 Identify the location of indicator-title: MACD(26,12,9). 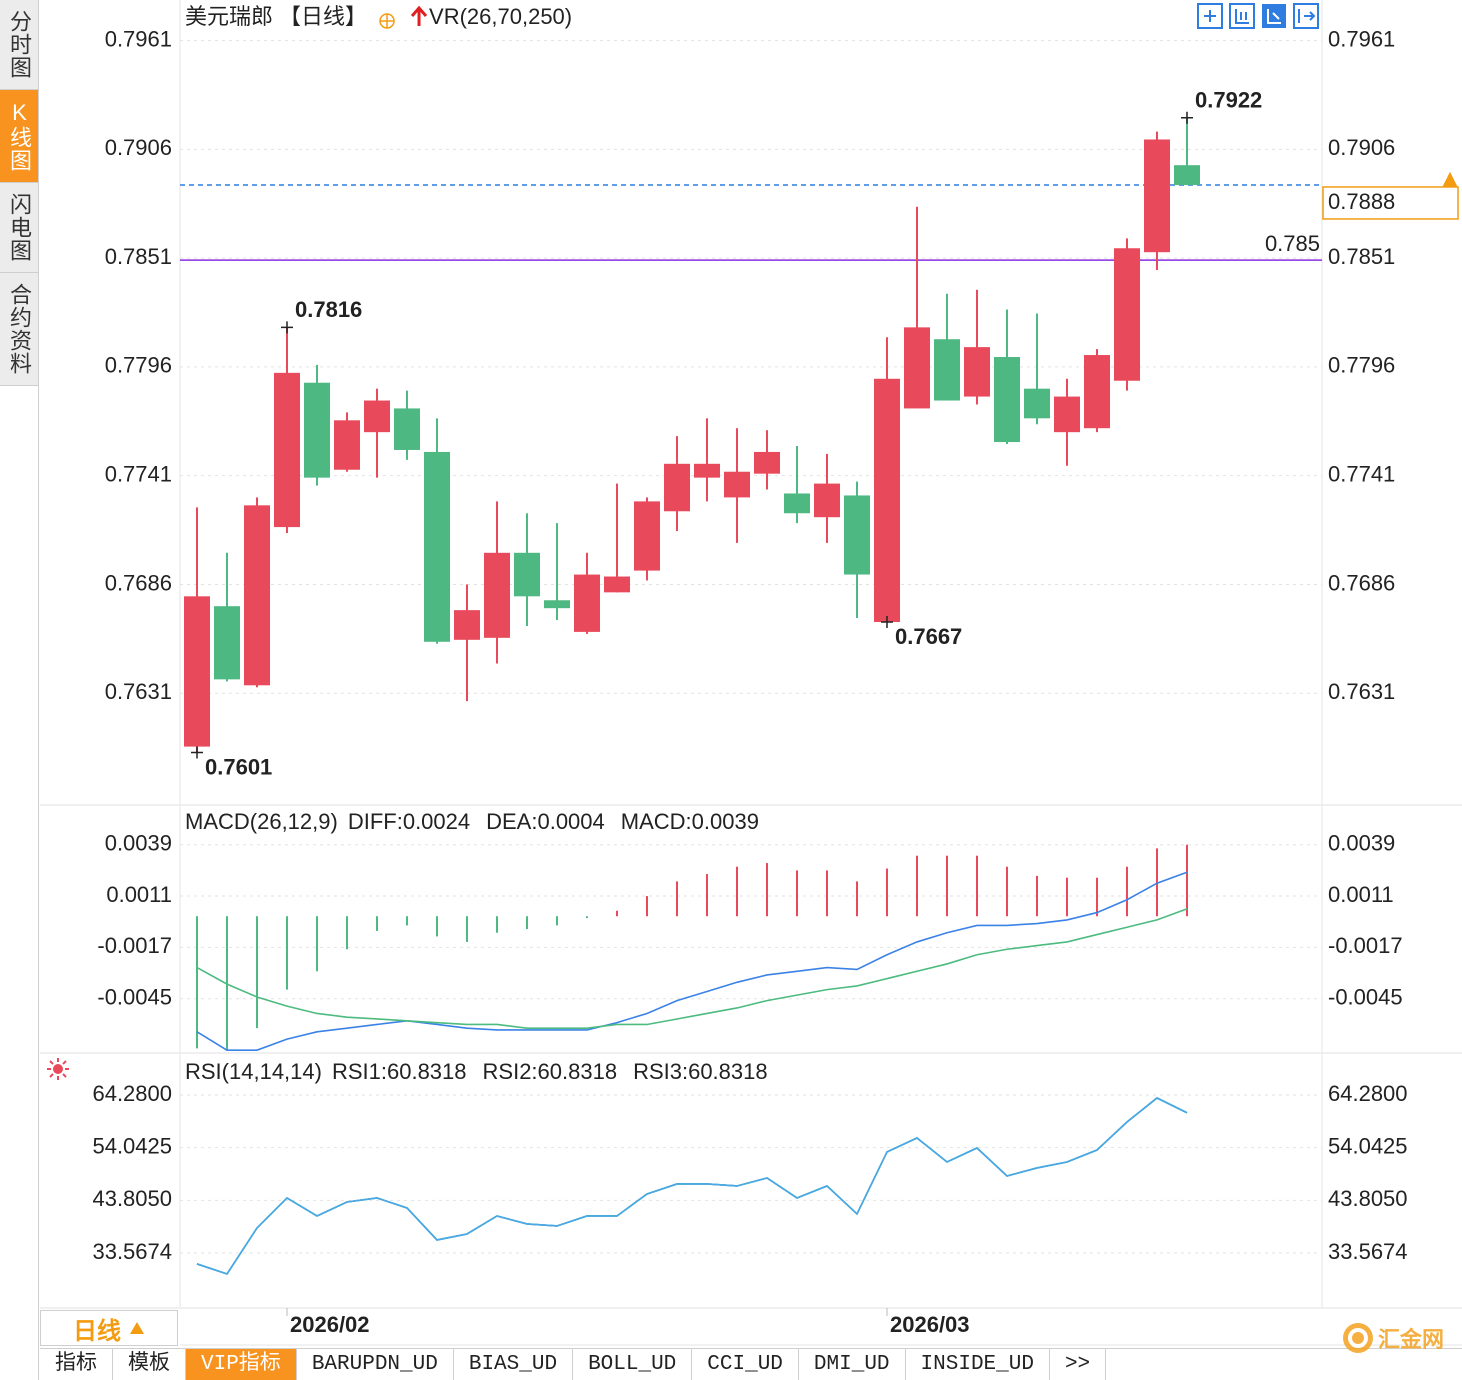
(261, 821).